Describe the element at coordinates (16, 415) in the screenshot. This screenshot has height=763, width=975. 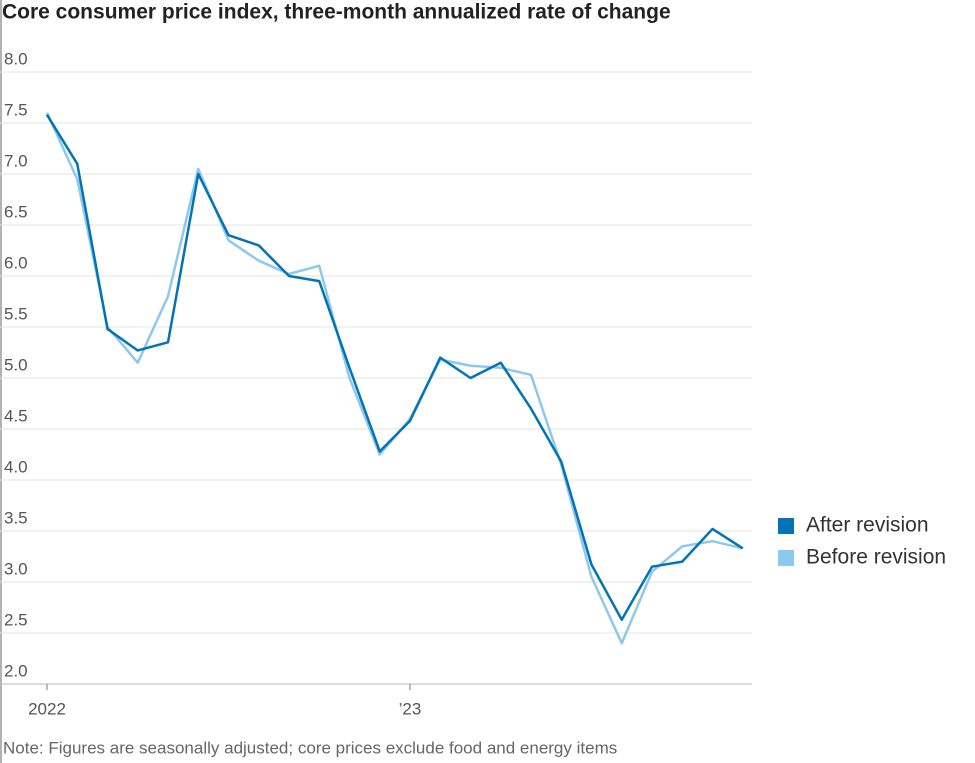
I see `y-tick-label: 4.5` at that location.